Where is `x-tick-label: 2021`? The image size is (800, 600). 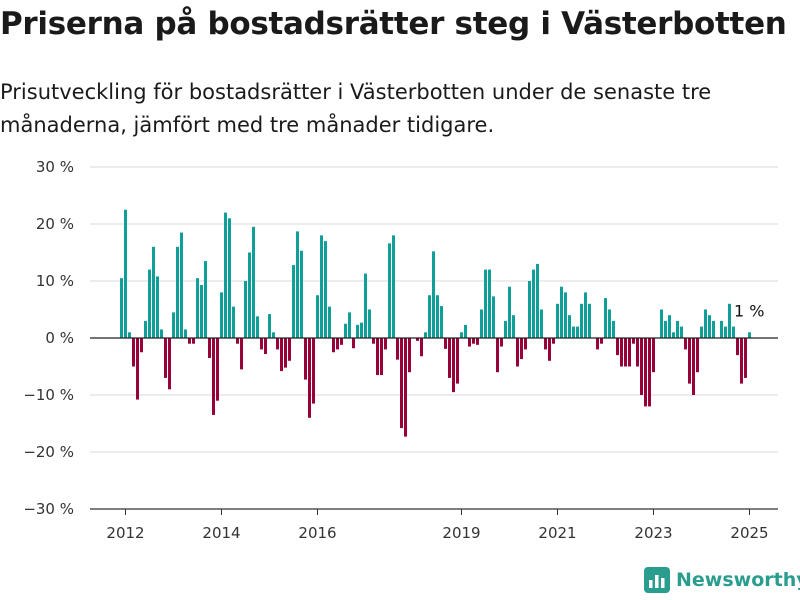
x-tick-label: 2021 is located at coordinates (557, 533).